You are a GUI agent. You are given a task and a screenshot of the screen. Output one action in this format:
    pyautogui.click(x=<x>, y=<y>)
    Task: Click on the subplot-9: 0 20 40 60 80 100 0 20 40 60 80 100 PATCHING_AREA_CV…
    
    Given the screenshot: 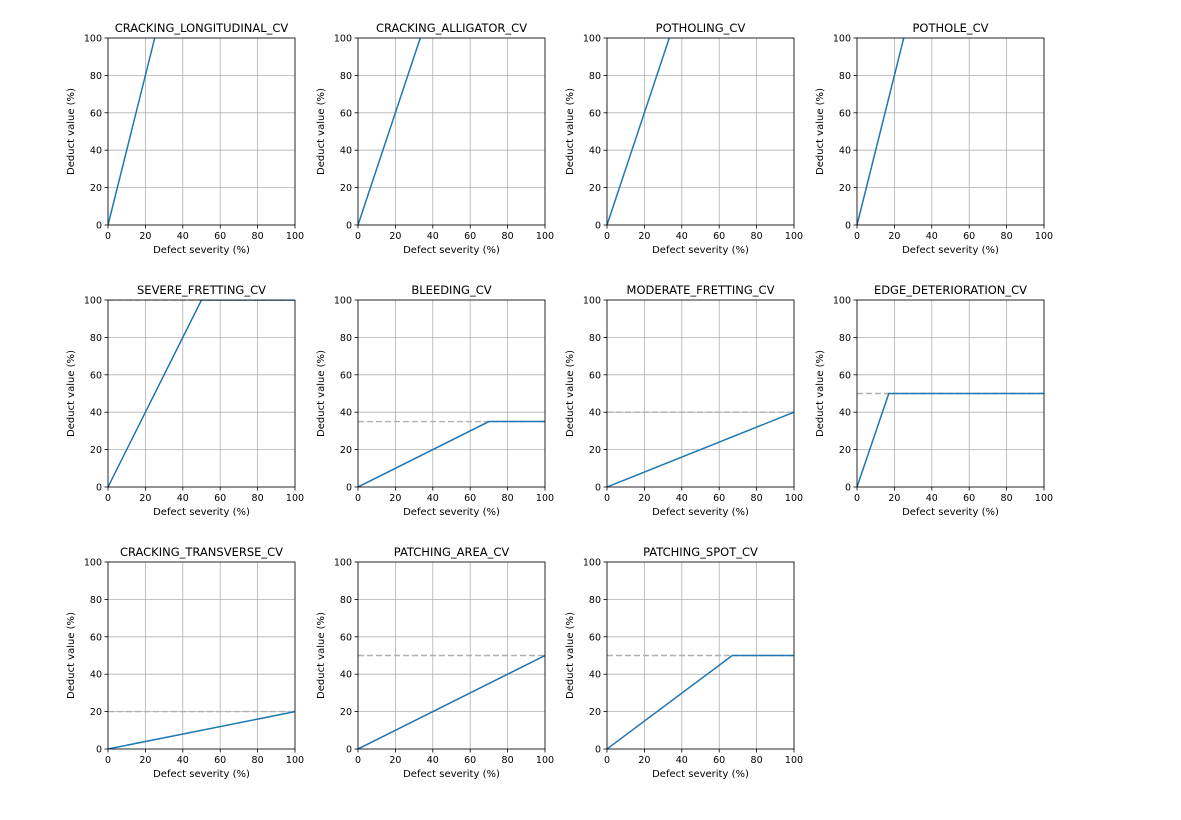 What is the action you would take?
    pyautogui.click(x=435, y=662)
    